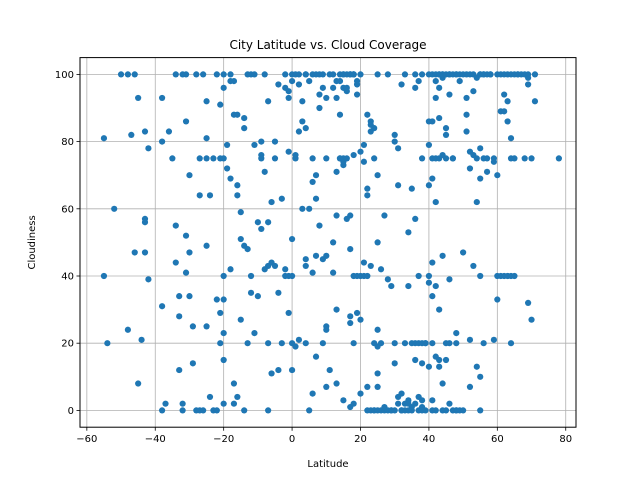 The width and height of the screenshot is (640, 480). What do you see at coordinates (292, 439) in the screenshot?
I see `x-tick-label: 0` at bounding box center [292, 439].